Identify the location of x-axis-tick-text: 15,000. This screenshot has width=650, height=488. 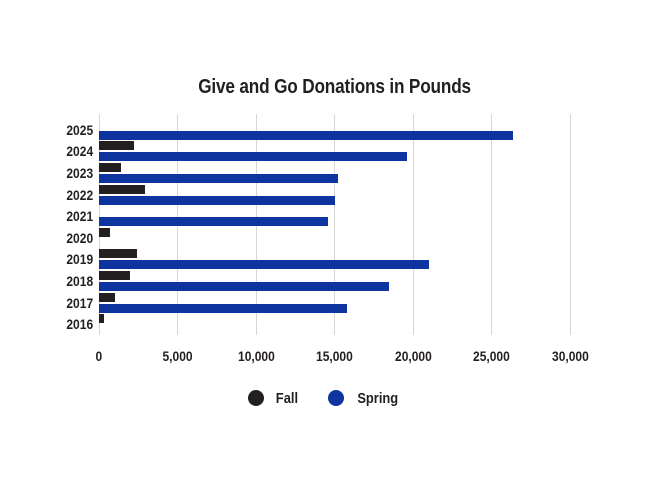
(334, 356).